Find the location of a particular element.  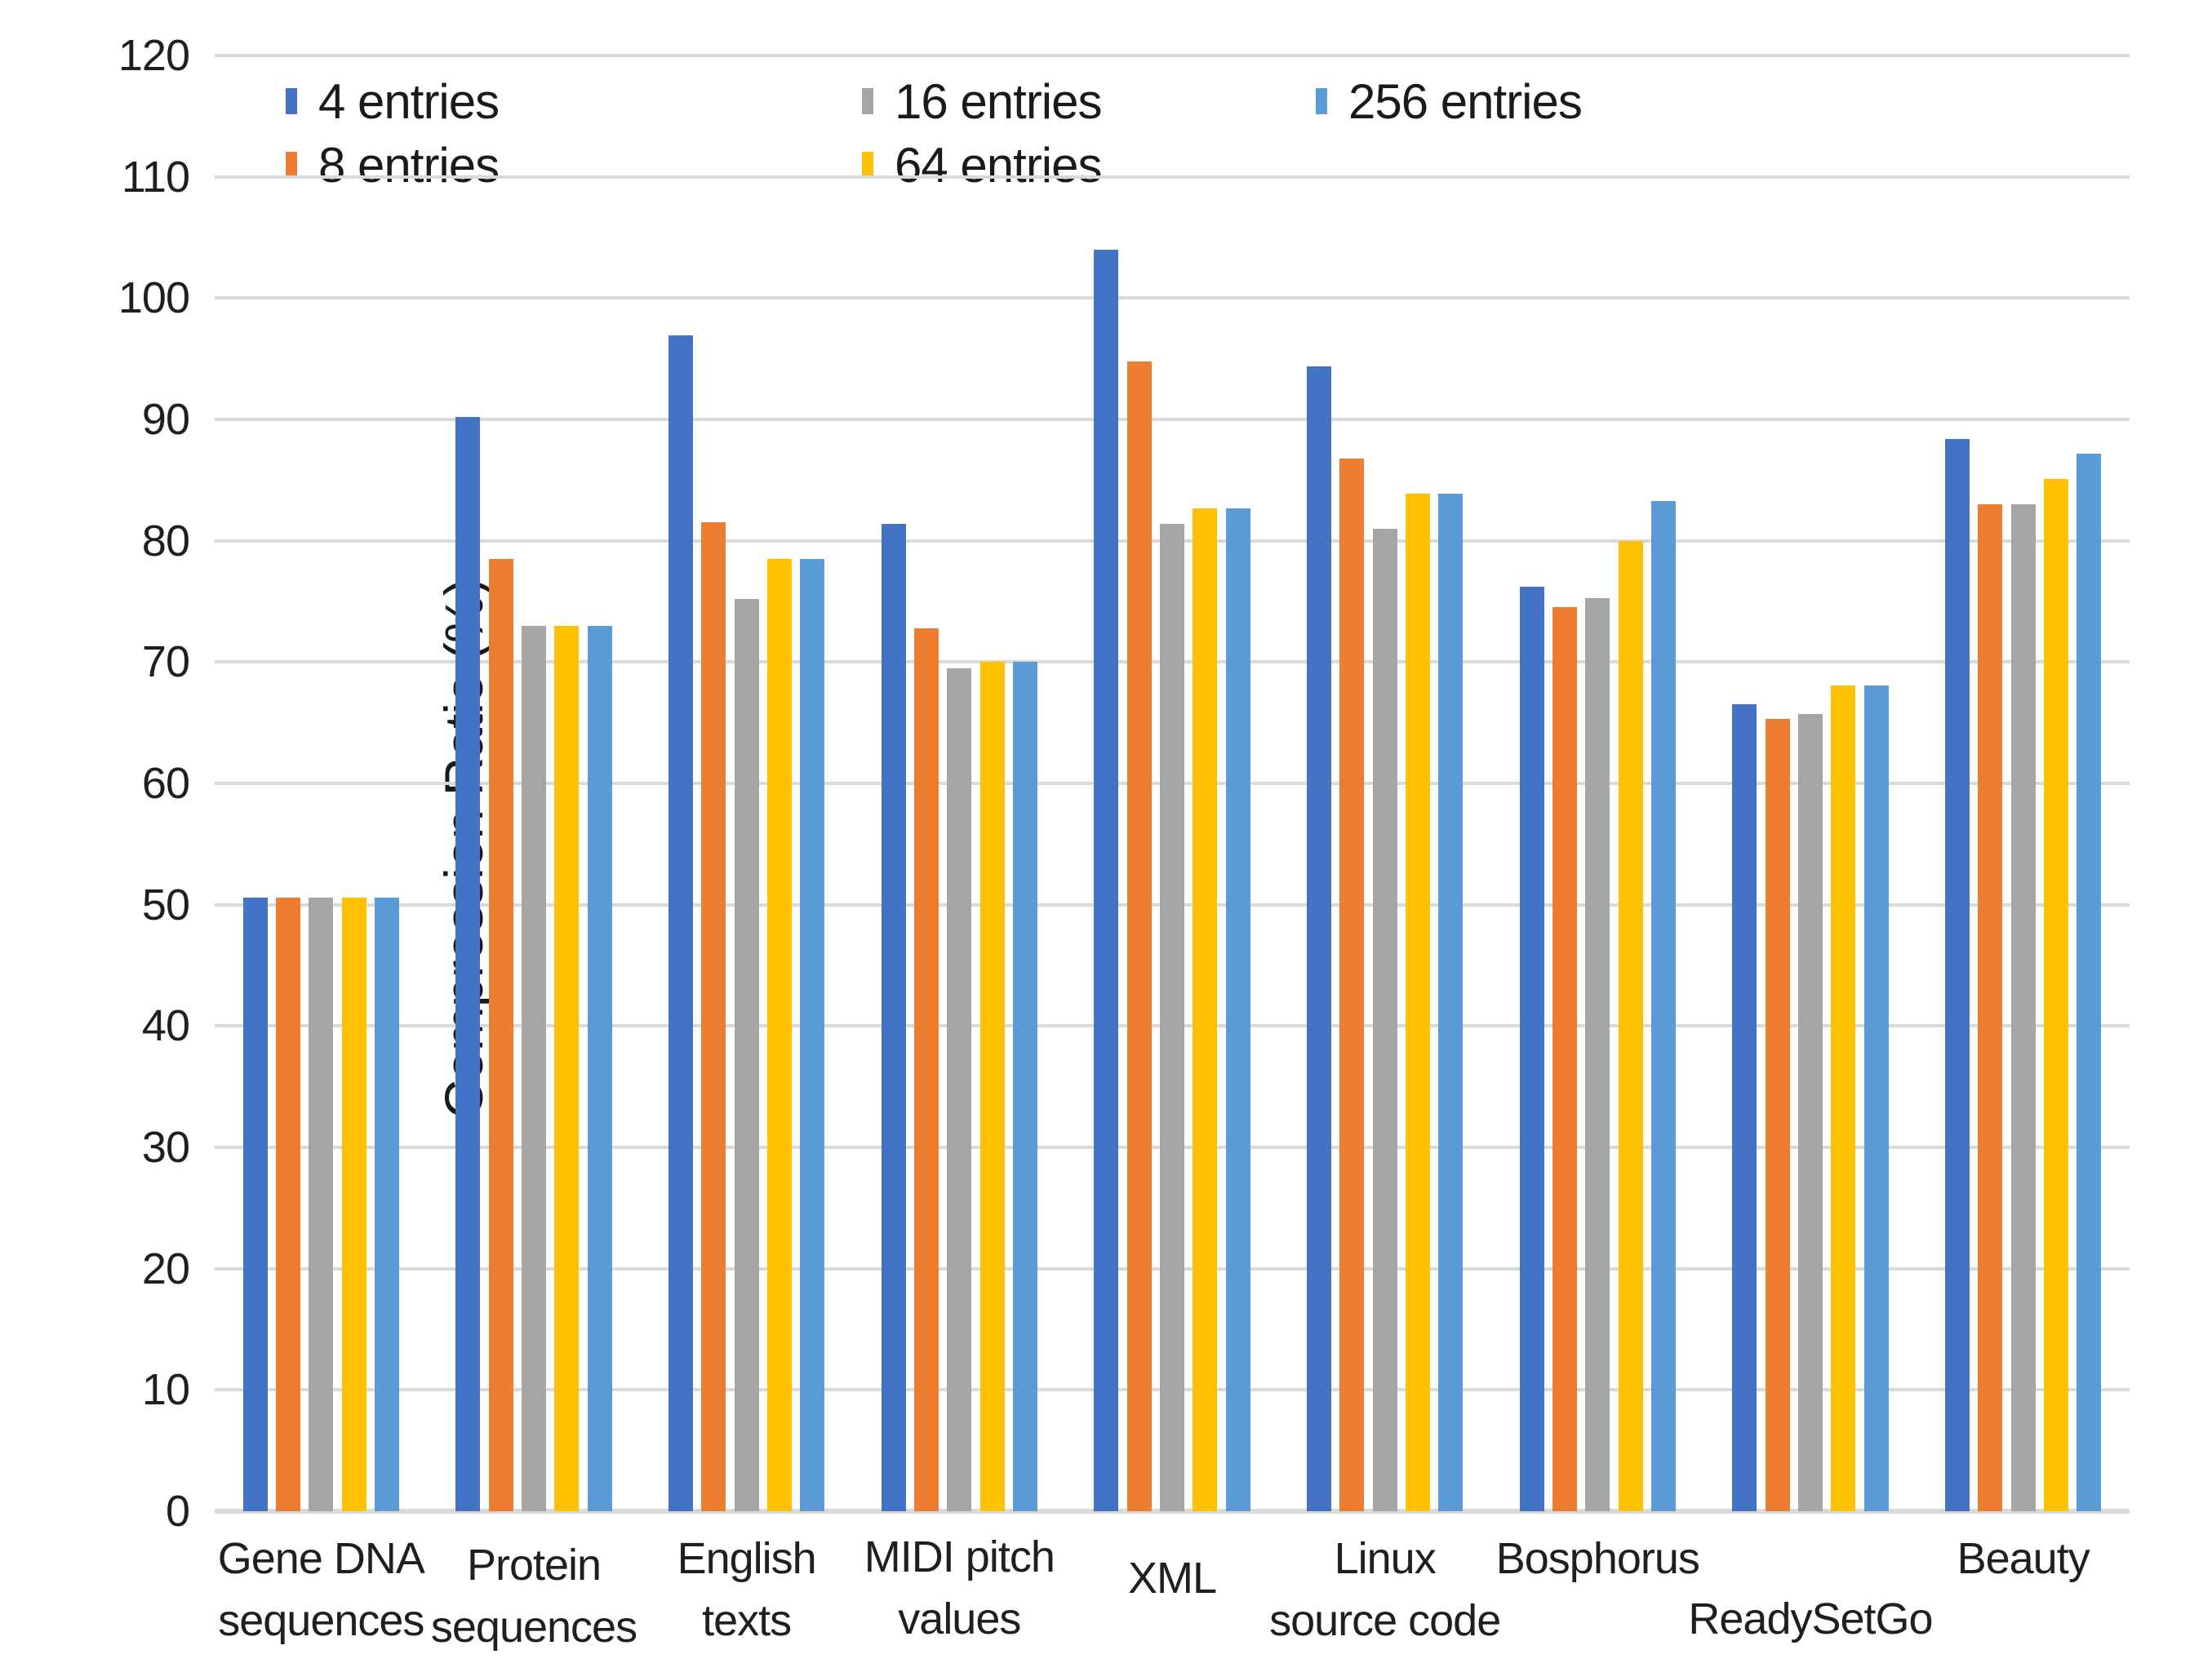

legend-item-8-entries: 8 entries is located at coordinates (393, 165).